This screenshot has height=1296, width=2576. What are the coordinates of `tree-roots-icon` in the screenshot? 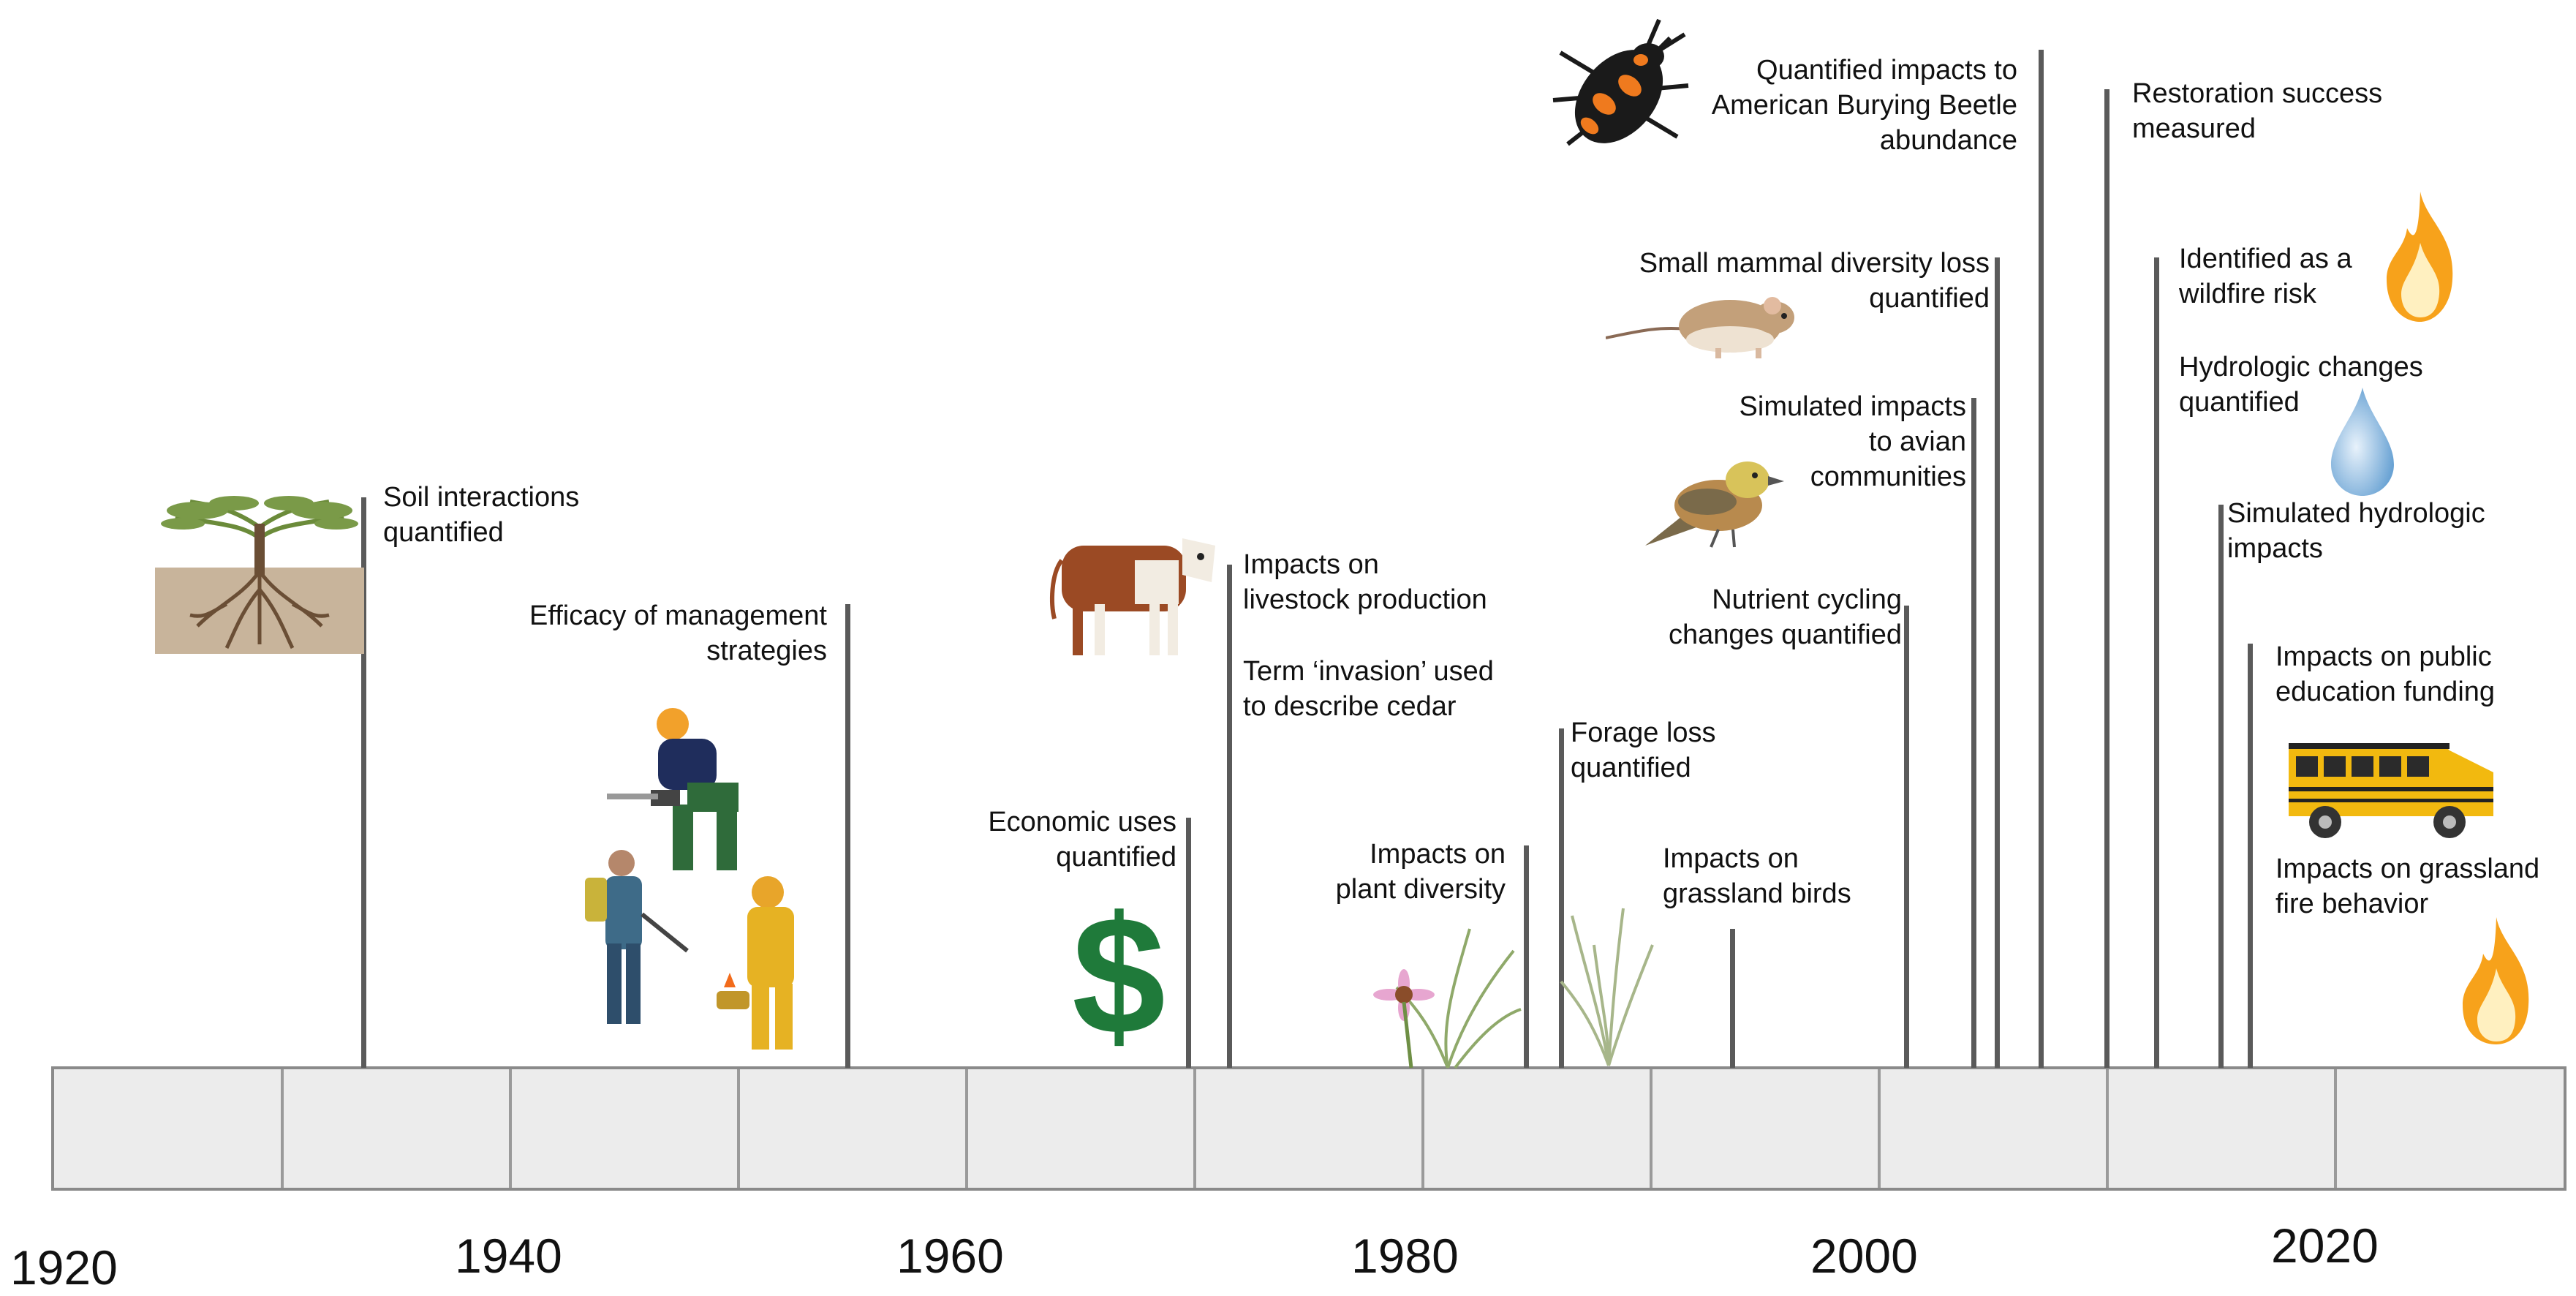 It's located at (260, 574).